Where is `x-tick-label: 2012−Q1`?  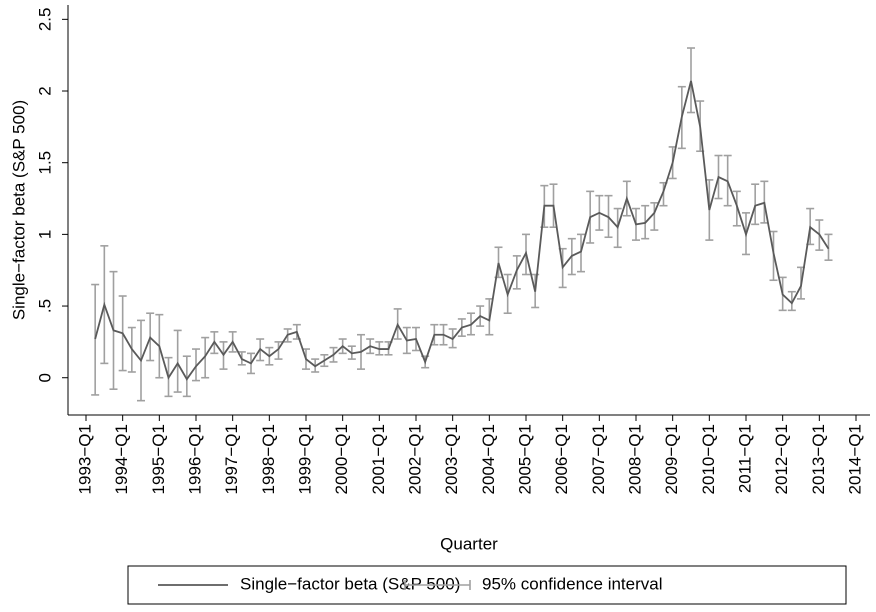 x-tick-label: 2012−Q1 is located at coordinates (781, 459).